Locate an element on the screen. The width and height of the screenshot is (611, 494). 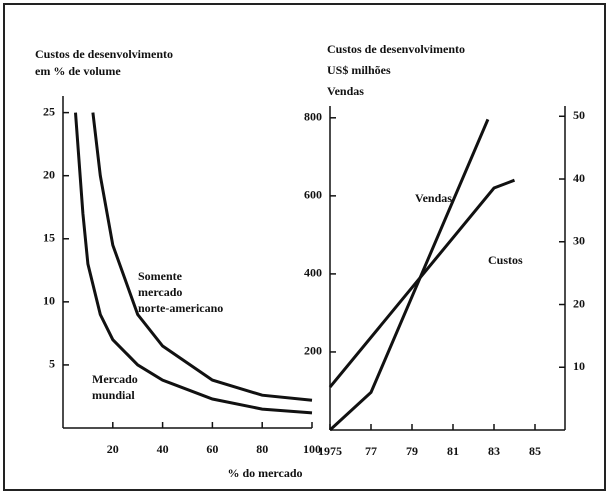
y-tick-label: 600 is located at coordinates (313, 195).